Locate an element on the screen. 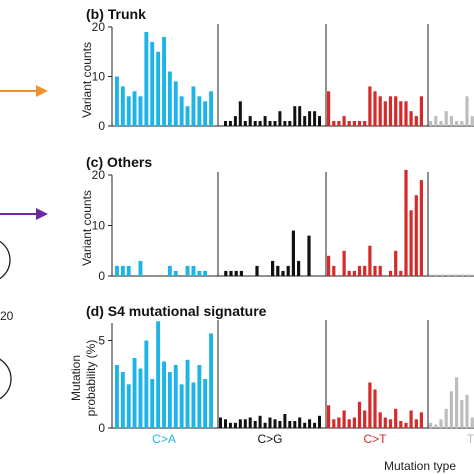 Image resolution: width=474 pixels, height=474 pixels. group-separators is located at coordinates (323, 224).